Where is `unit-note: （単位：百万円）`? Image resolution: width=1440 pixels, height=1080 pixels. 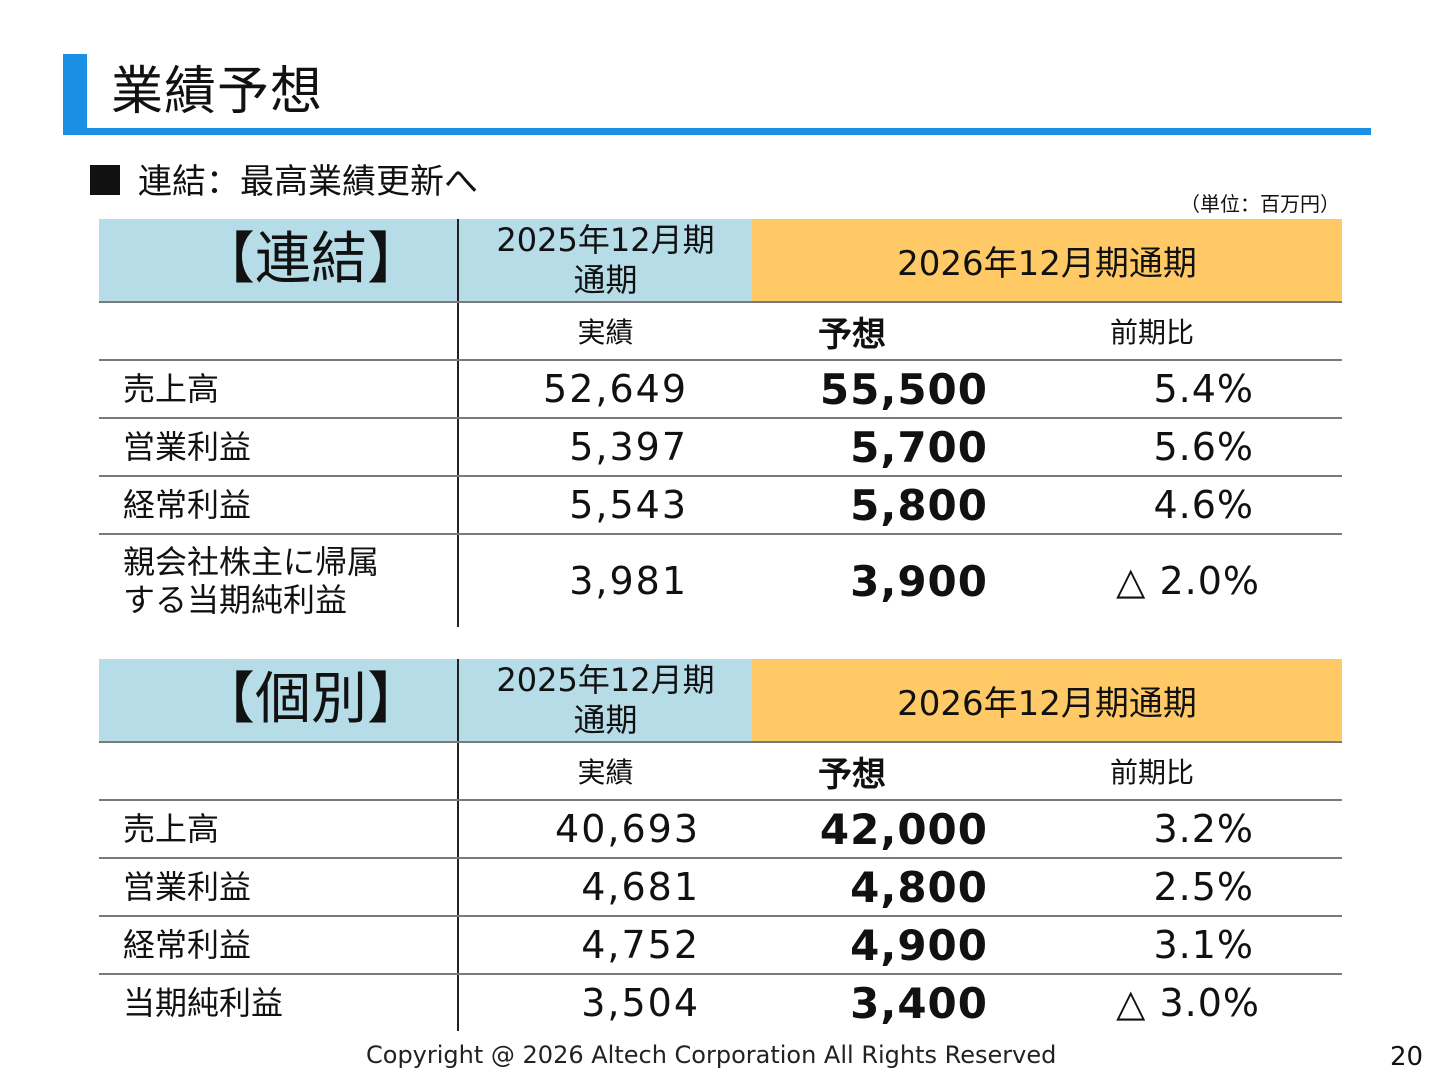 unit-note: （単位：百万円） is located at coordinates (1260, 204).